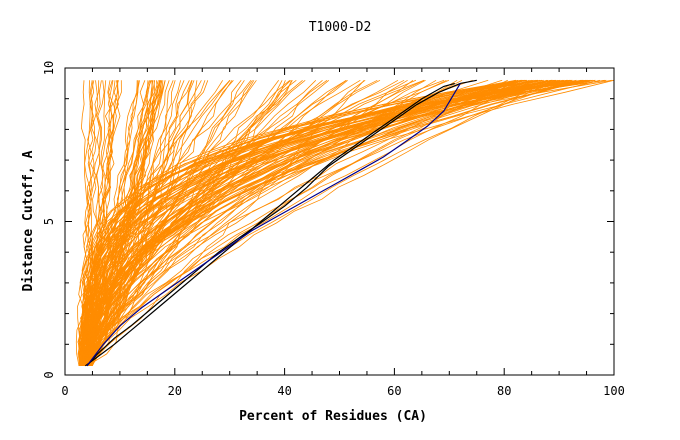 Image resolution: width=680 pixels, height=440 pixels. What do you see at coordinates (284, 391) in the screenshot?
I see `x-tick-label: 40` at bounding box center [284, 391].